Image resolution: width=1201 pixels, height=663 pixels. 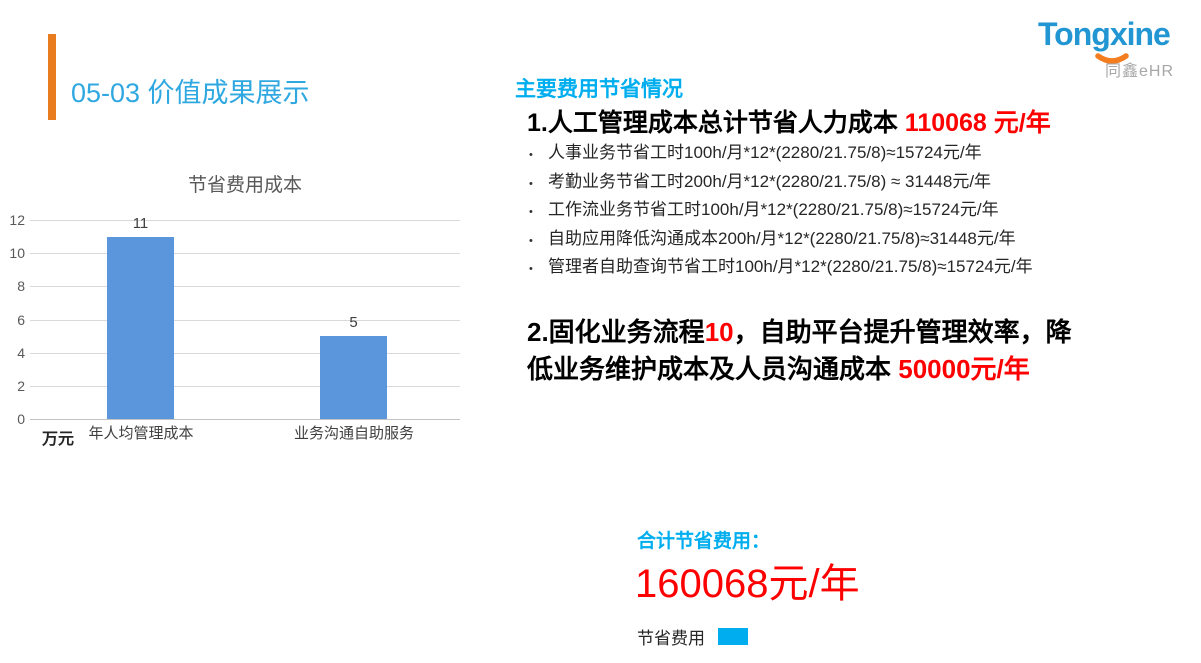 I want to click on chart-legend: 节省费用, so click(x=692, y=636).